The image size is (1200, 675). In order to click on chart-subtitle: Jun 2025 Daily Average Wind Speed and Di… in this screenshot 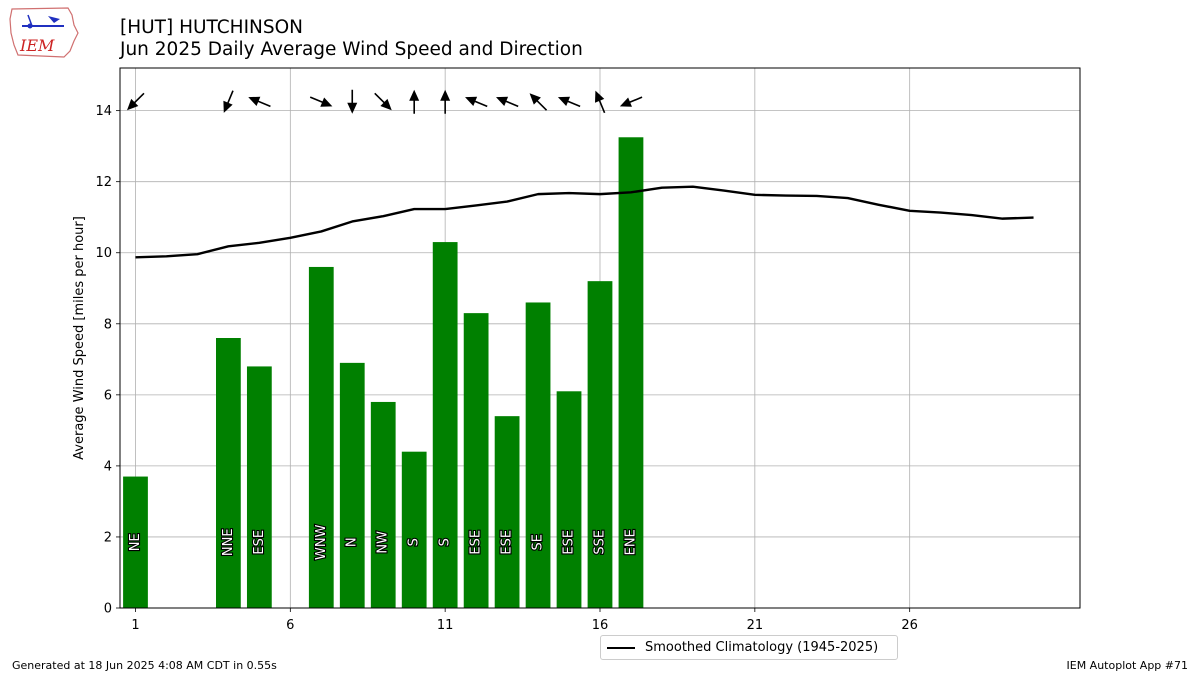, I will do `click(351, 49)`.